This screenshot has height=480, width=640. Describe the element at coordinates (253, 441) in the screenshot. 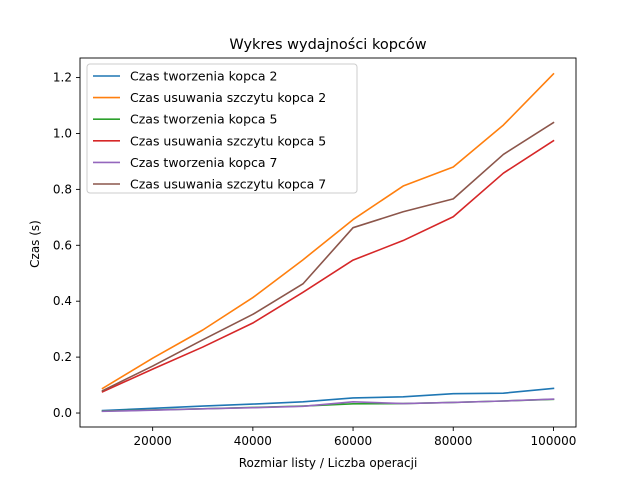

I see `x-tick-label: 40000` at that location.